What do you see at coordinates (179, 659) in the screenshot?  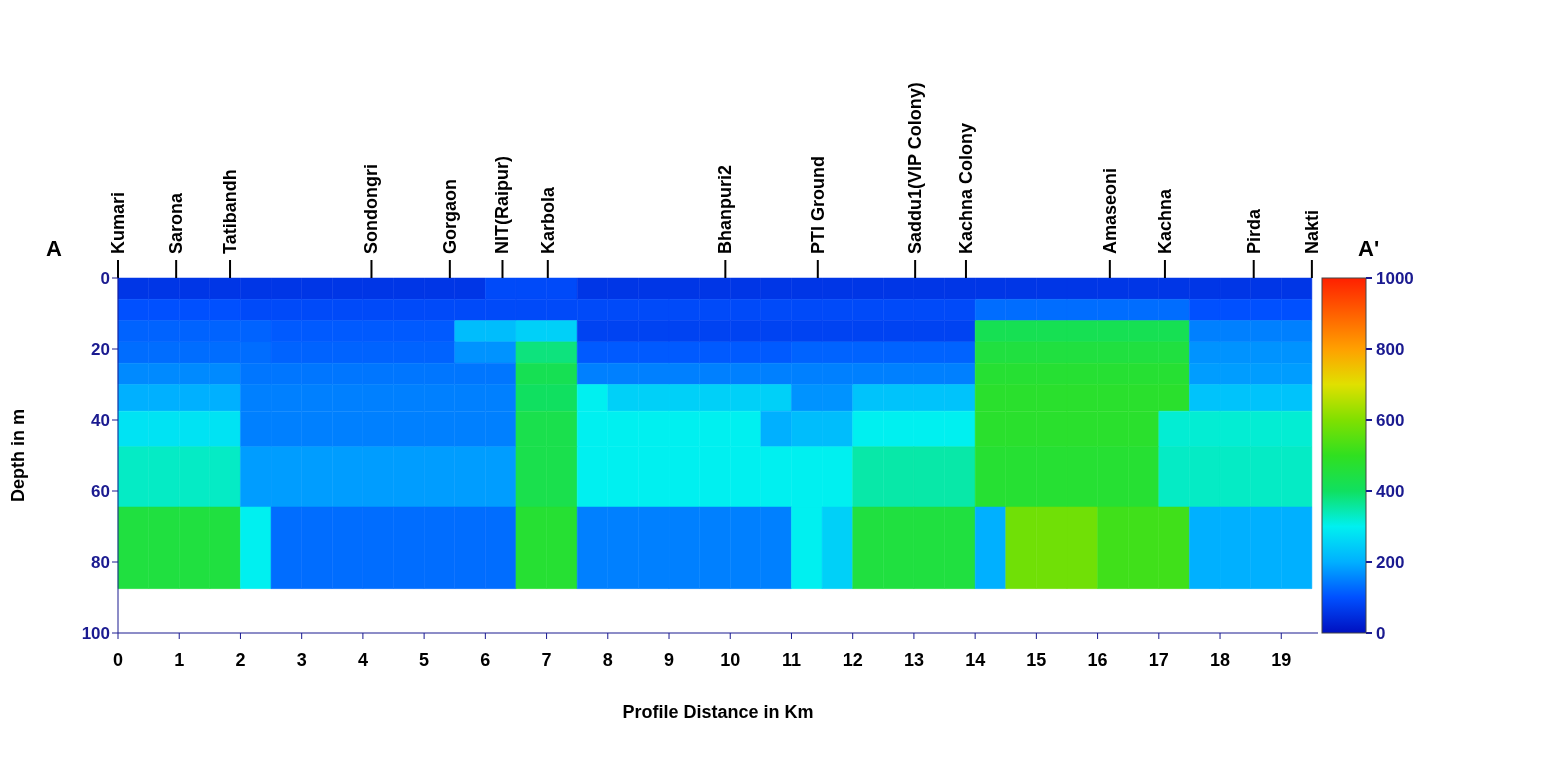 I see `x-tick-label: 1` at bounding box center [179, 659].